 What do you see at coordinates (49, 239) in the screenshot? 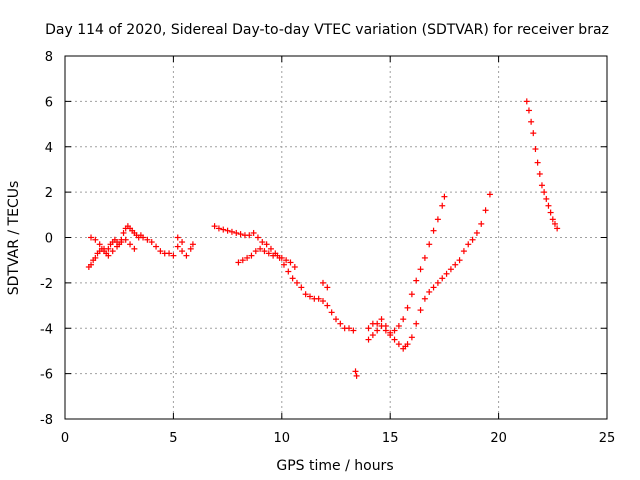
I see `y-tick-label: 0` at bounding box center [49, 239].